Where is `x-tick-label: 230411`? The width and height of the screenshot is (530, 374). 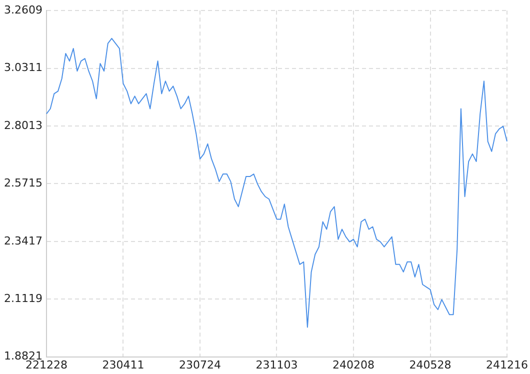 x-tick-label: 230411 is located at coordinates (123, 365).